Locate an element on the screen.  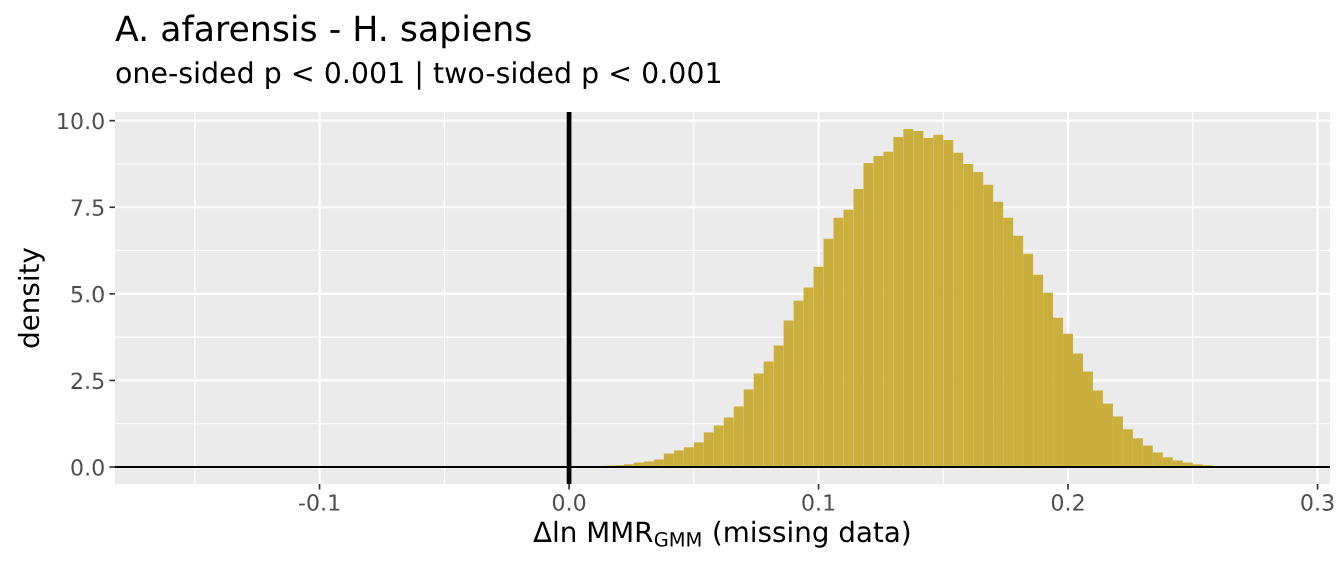
x-tick-label: 0.2 is located at coordinates (1067, 502).